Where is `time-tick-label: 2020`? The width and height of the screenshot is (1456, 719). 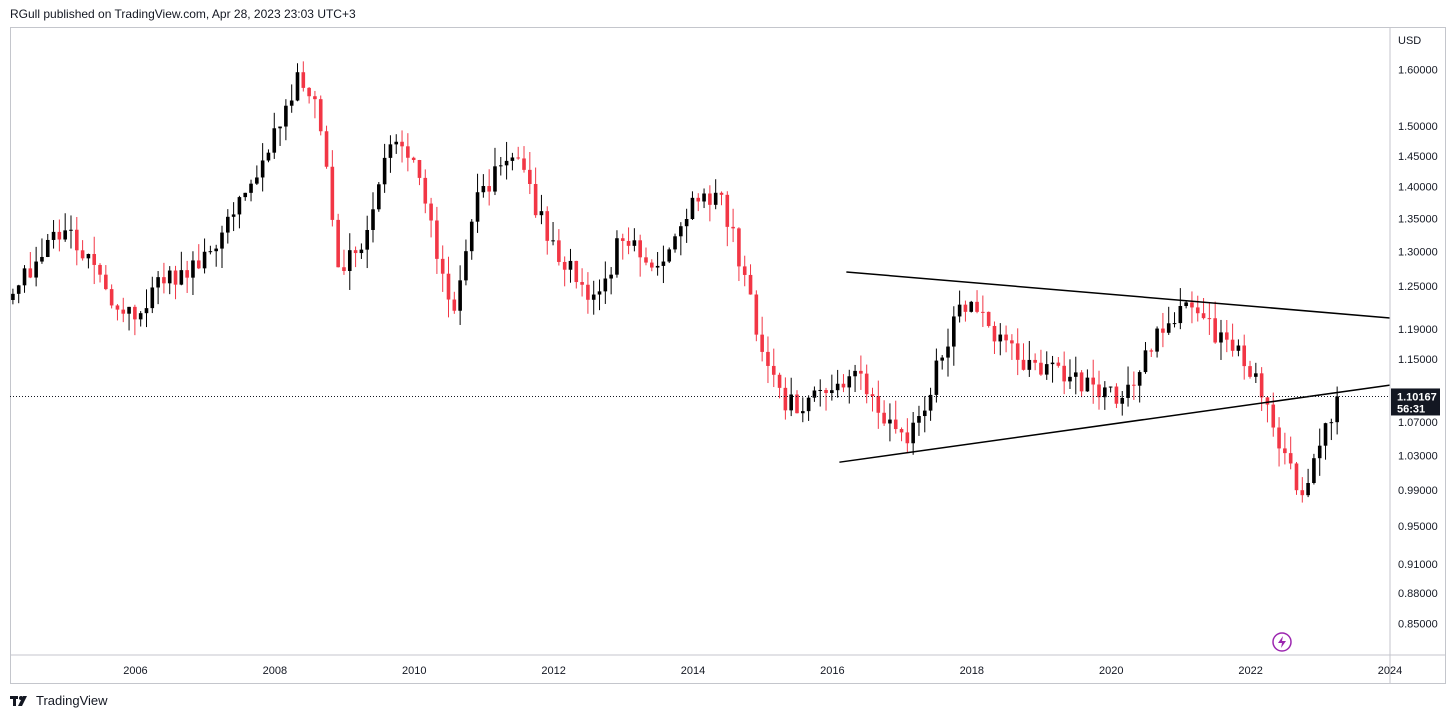 time-tick-label: 2020 is located at coordinates (1111, 671).